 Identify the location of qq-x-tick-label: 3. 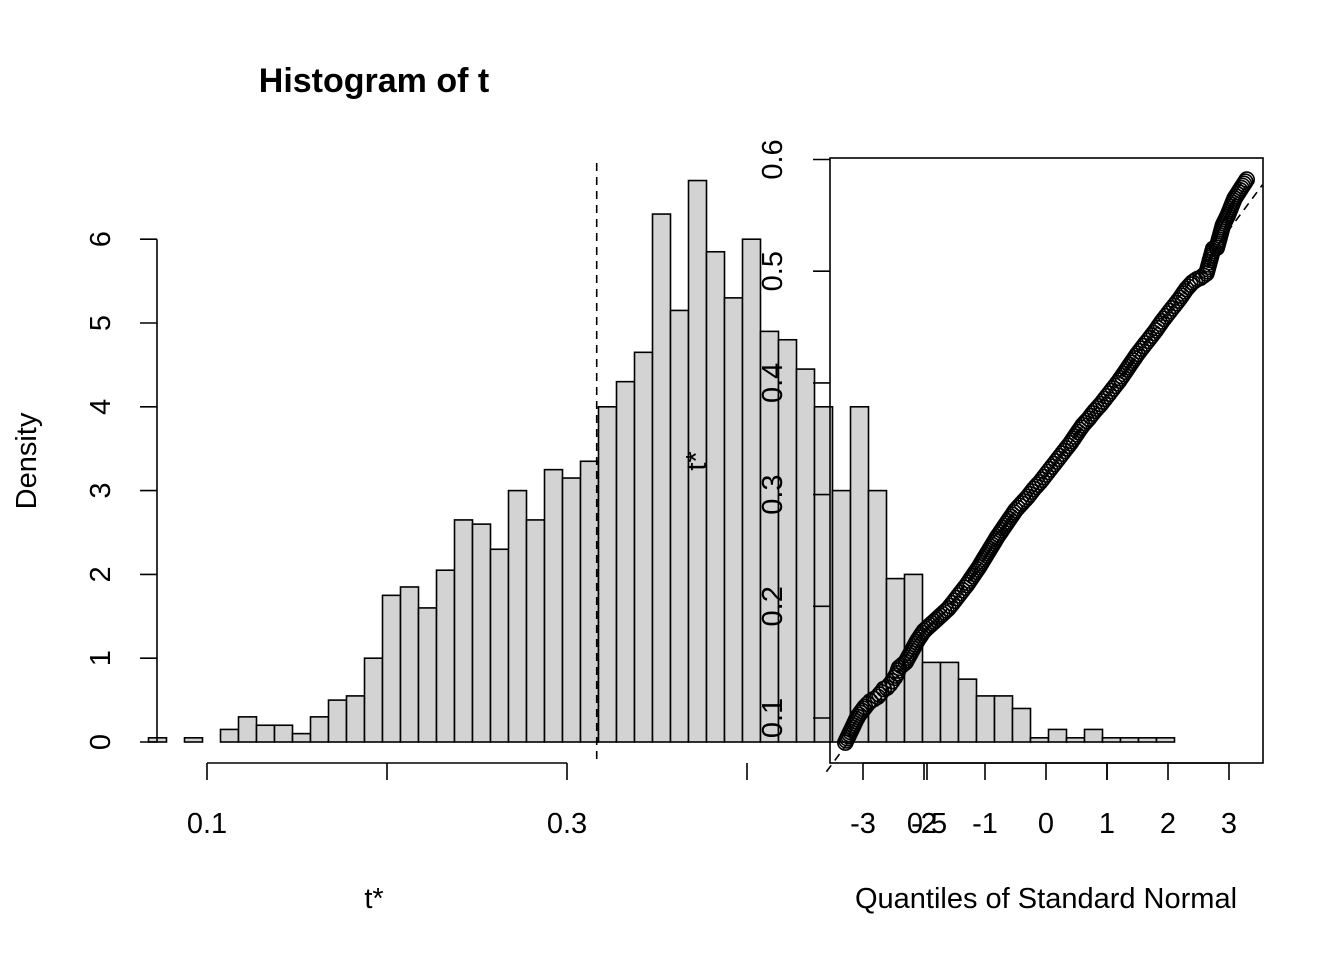
(1229, 824).